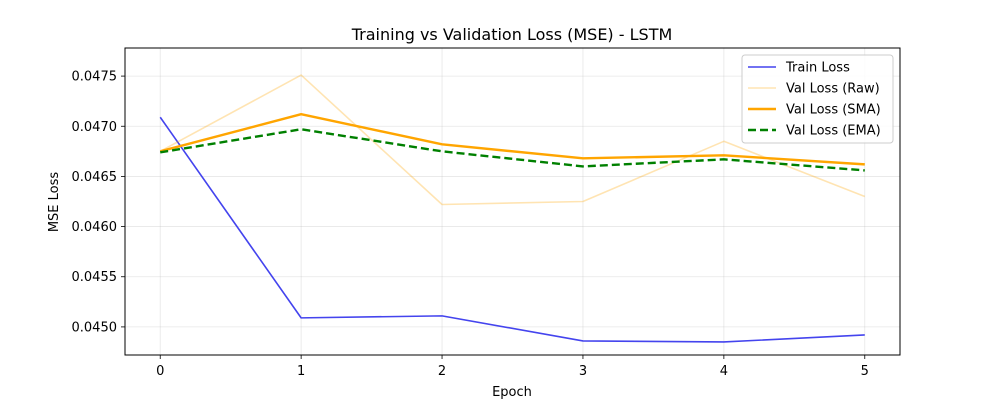 This screenshot has width=1000, height=400. What do you see at coordinates (865, 371) in the screenshot?
I see `x-tick-label: 5` at bounding box center [865, 371].